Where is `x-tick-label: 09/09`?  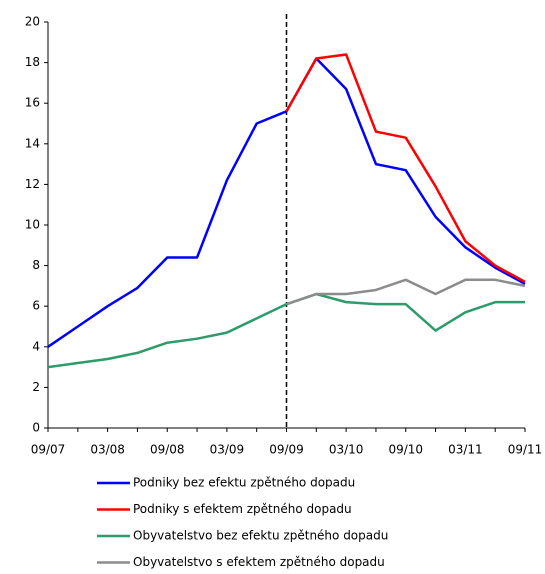
x-tick-label: 09/09 is located at coordinates (286, 450).